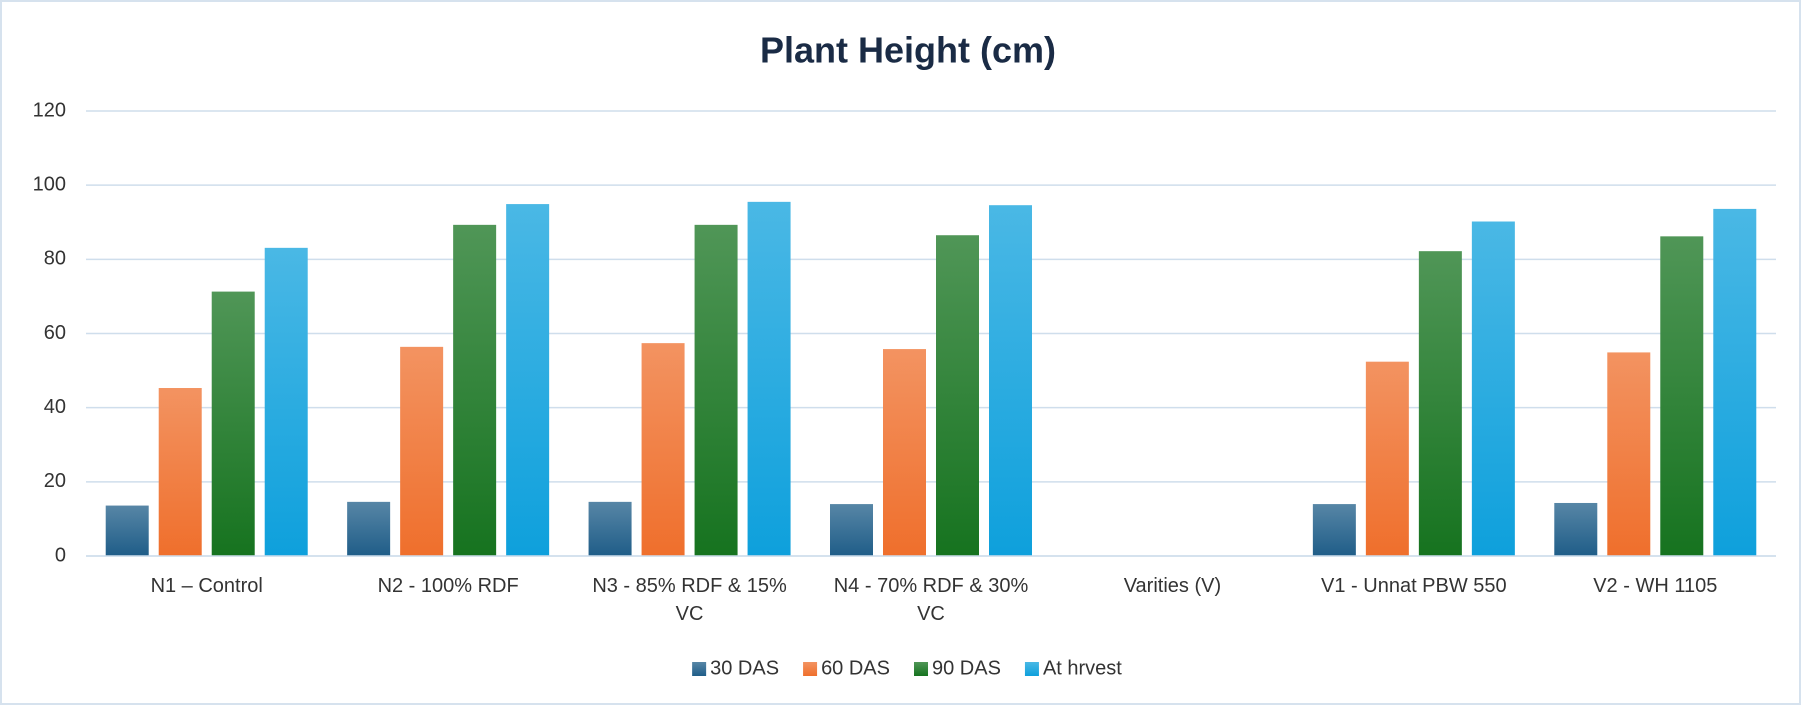 The height and width of the screenshot is (705, 1801). What do you see at coordinates (908, 50) in the screenshot?
I see `chart-title: Plant Height (cm)` at bounding box center [908, 50].